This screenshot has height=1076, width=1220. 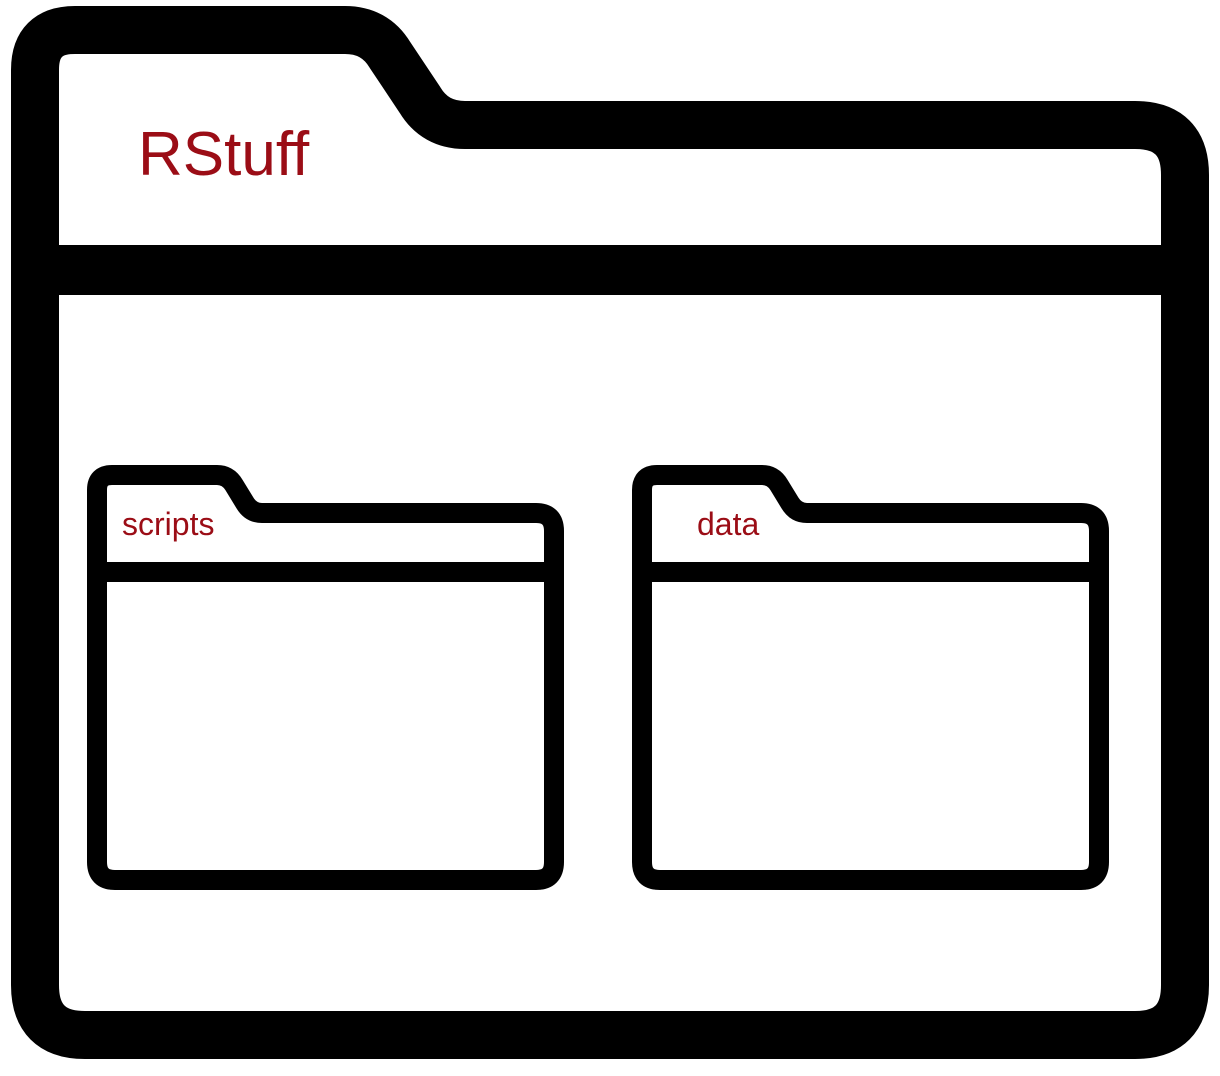 What do you see at coordinates (168, 524) in the screenshot?
I see `scripts-folder-label: scripts` at bounding box center [168, 524].